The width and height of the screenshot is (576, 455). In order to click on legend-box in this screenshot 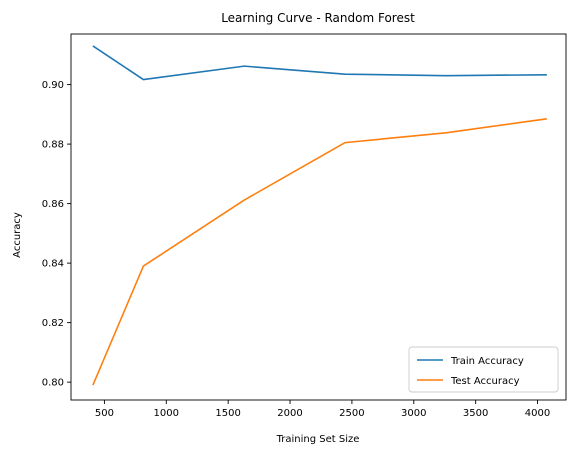, I will do `click(483, 369)`.